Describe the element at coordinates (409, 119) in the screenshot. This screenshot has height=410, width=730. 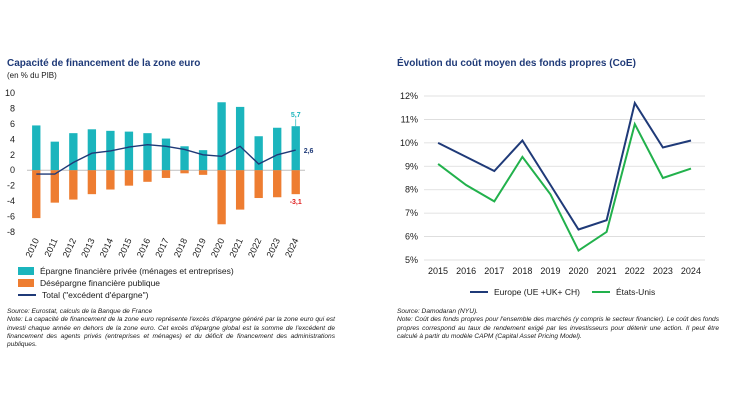
I see `y-tick-label: 11%` at that location.